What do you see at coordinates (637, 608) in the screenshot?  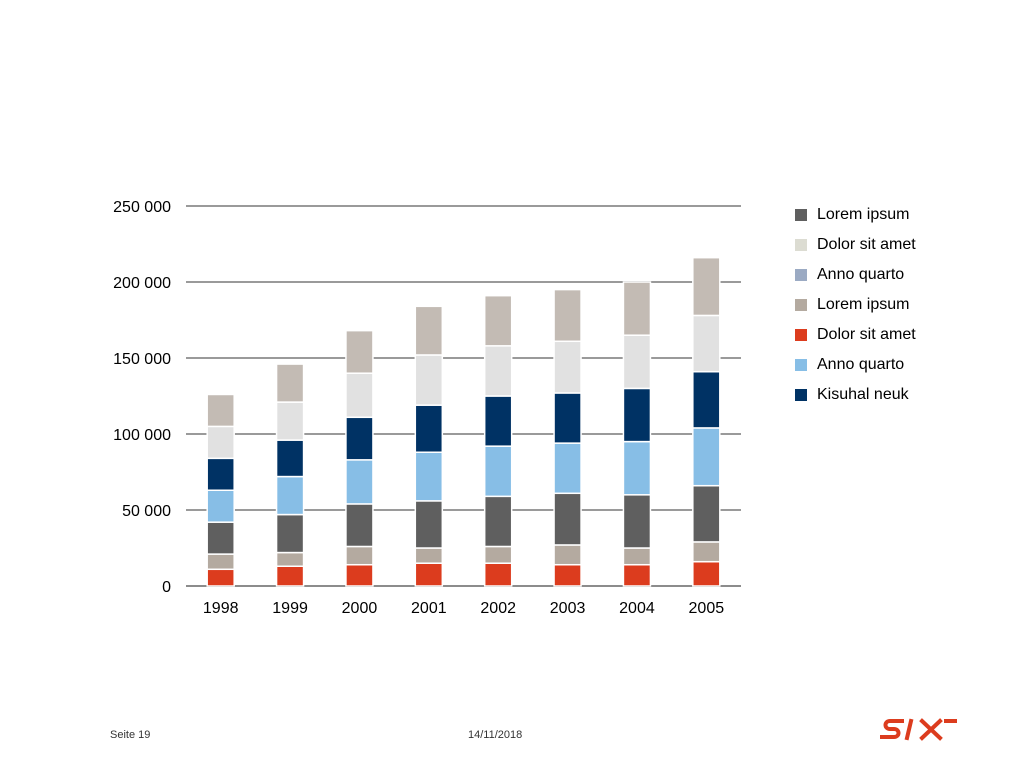 I see `x-tick-label: 2004` at bounding box center [637, 608].